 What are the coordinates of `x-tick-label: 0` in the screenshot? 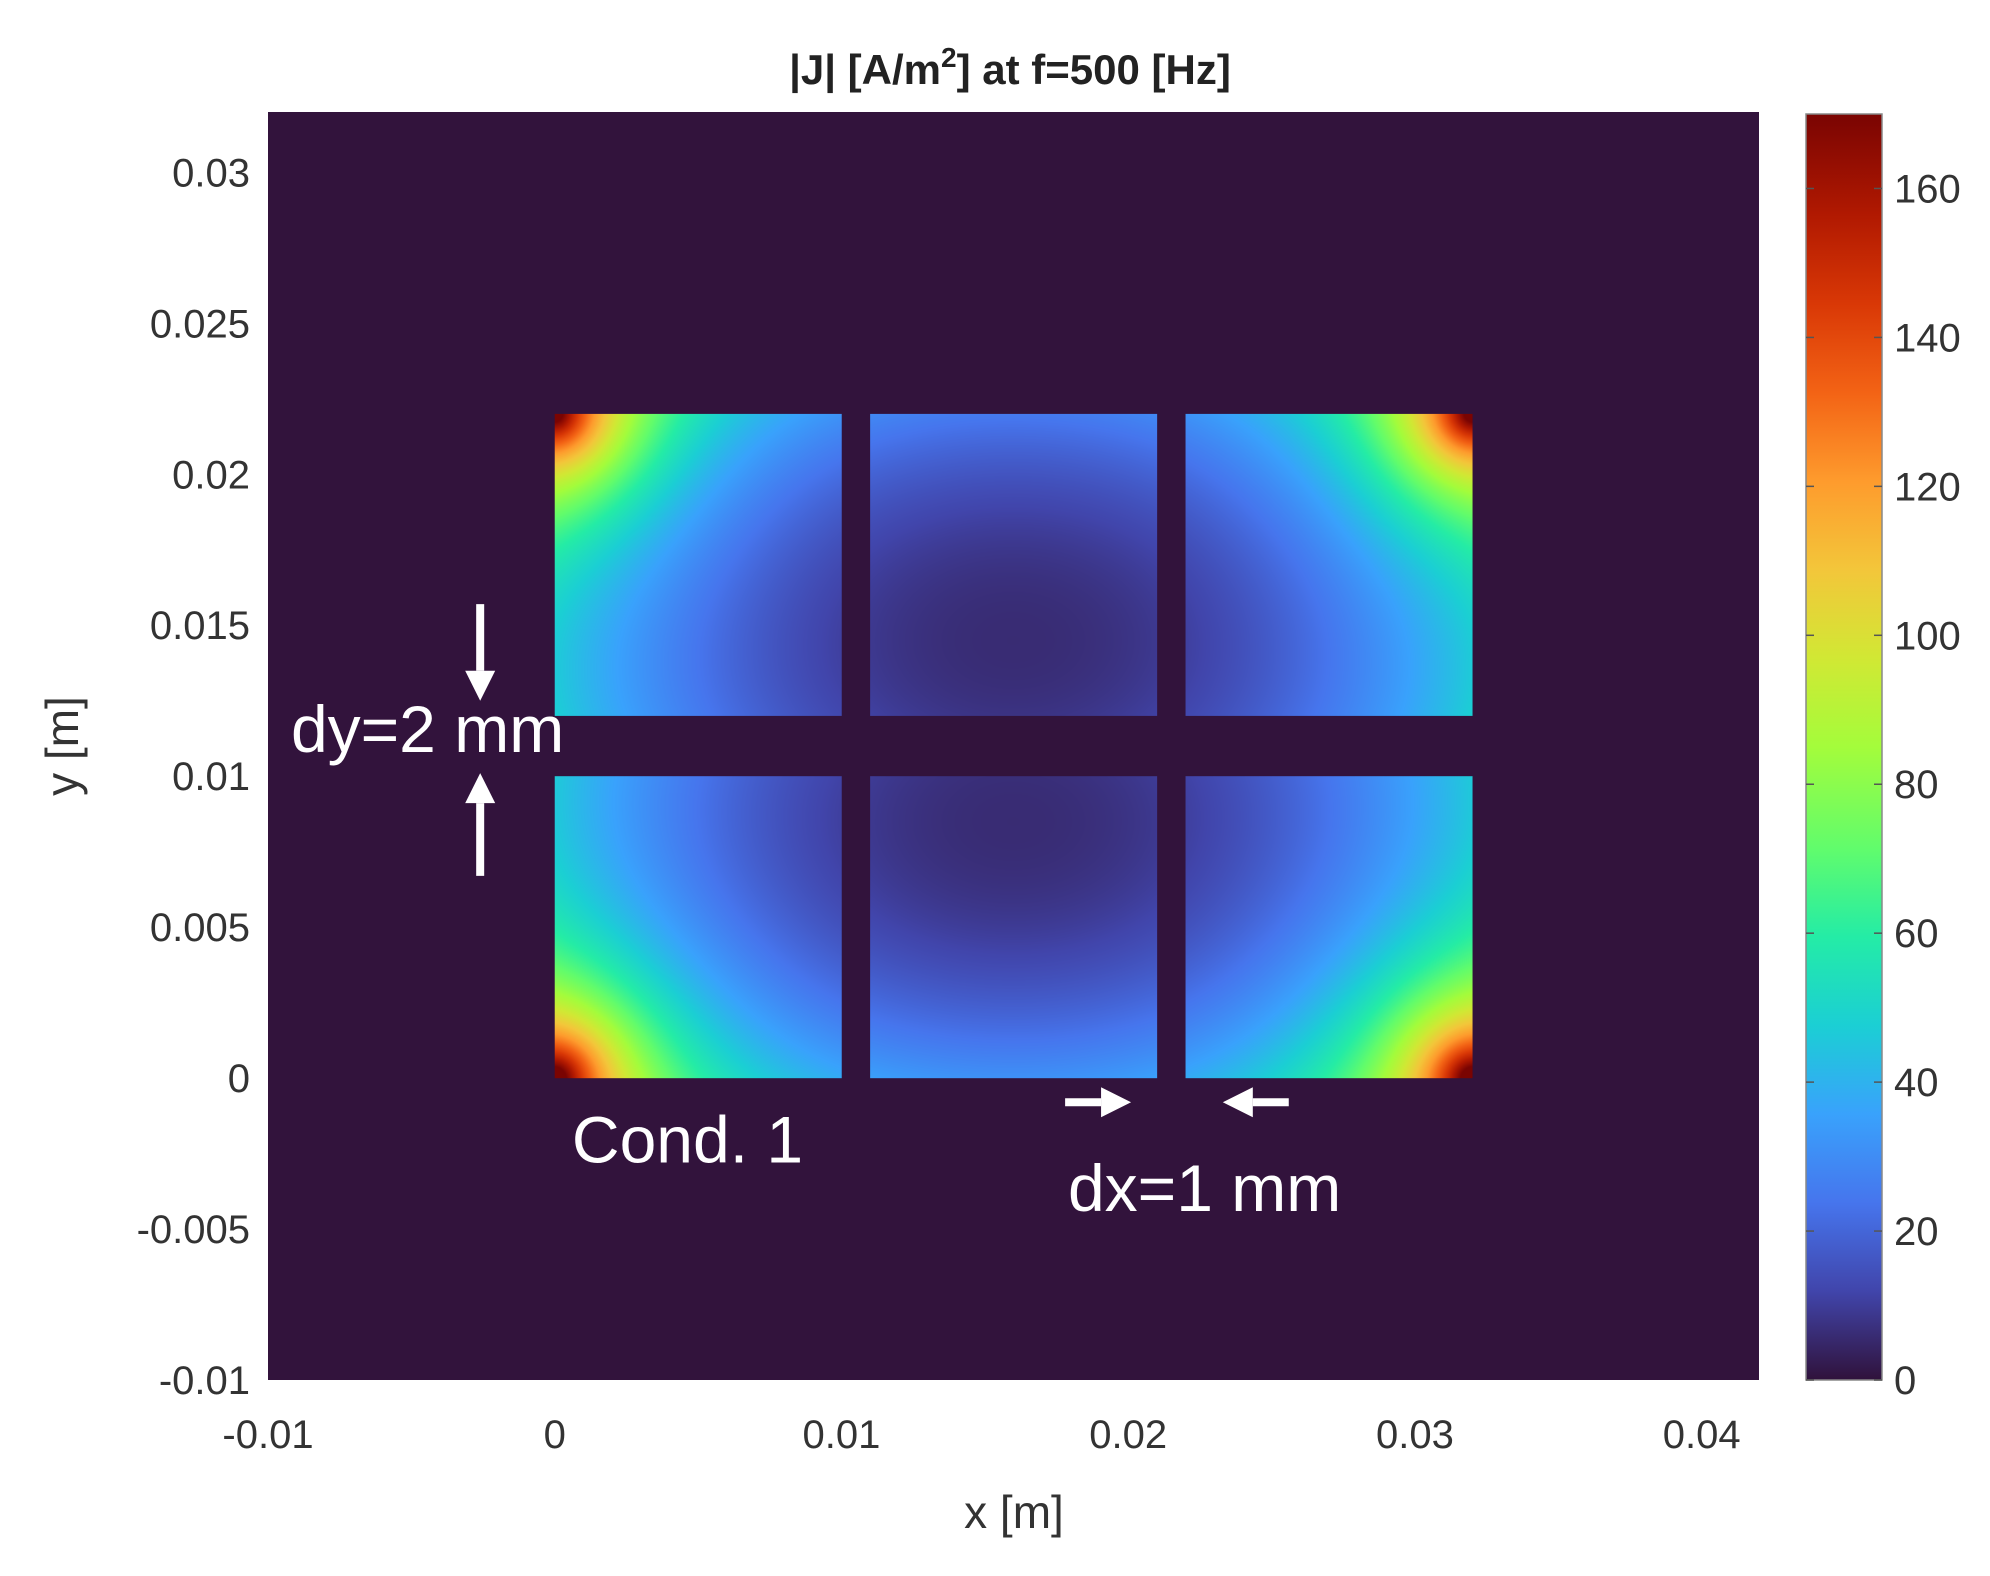 It's located at (555, 1435).